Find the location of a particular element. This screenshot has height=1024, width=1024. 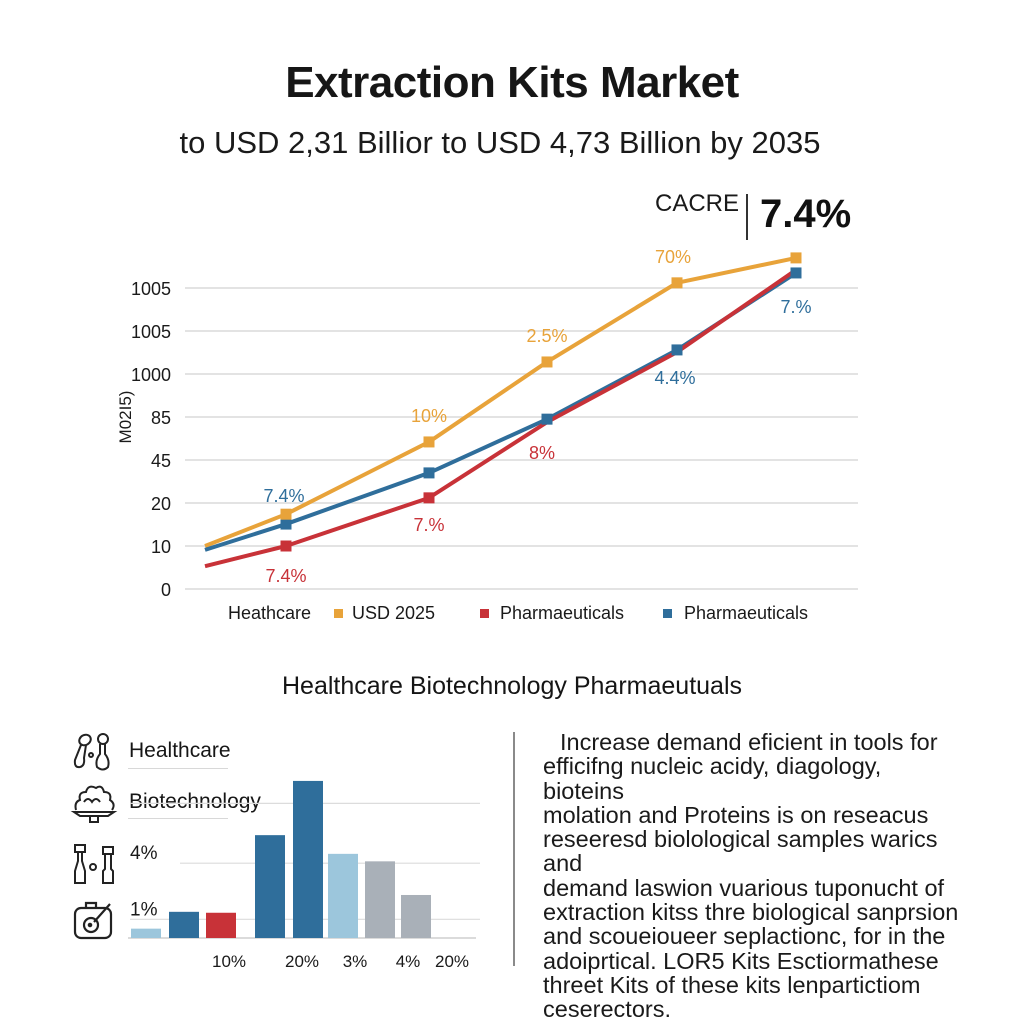

y-tick-label: 1000 is located at coordinates (151, 375).